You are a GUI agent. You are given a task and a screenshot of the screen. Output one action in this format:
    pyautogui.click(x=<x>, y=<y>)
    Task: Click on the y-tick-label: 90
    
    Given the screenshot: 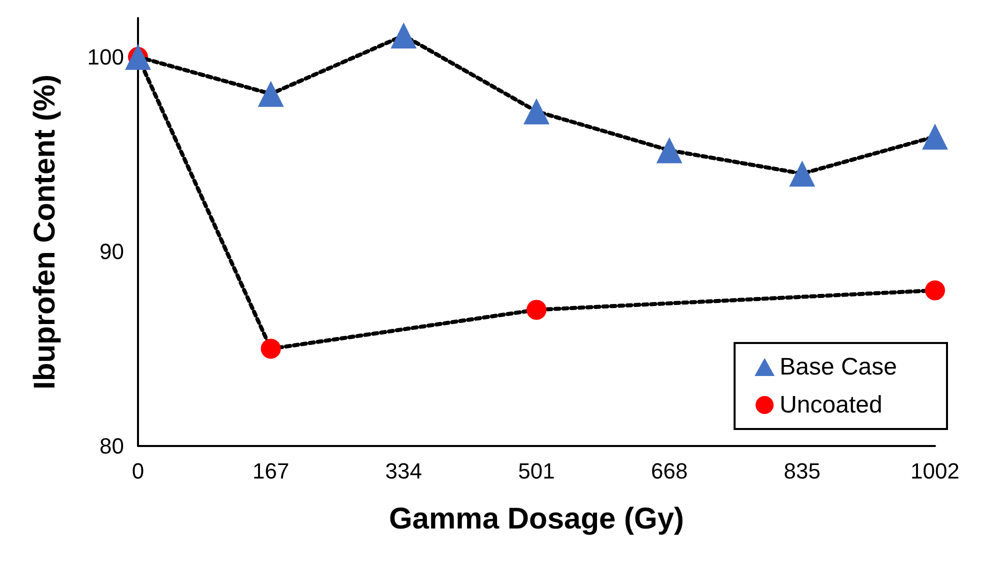 What is the action you would take?
    pyautogui.click(x=112, y=251)
    